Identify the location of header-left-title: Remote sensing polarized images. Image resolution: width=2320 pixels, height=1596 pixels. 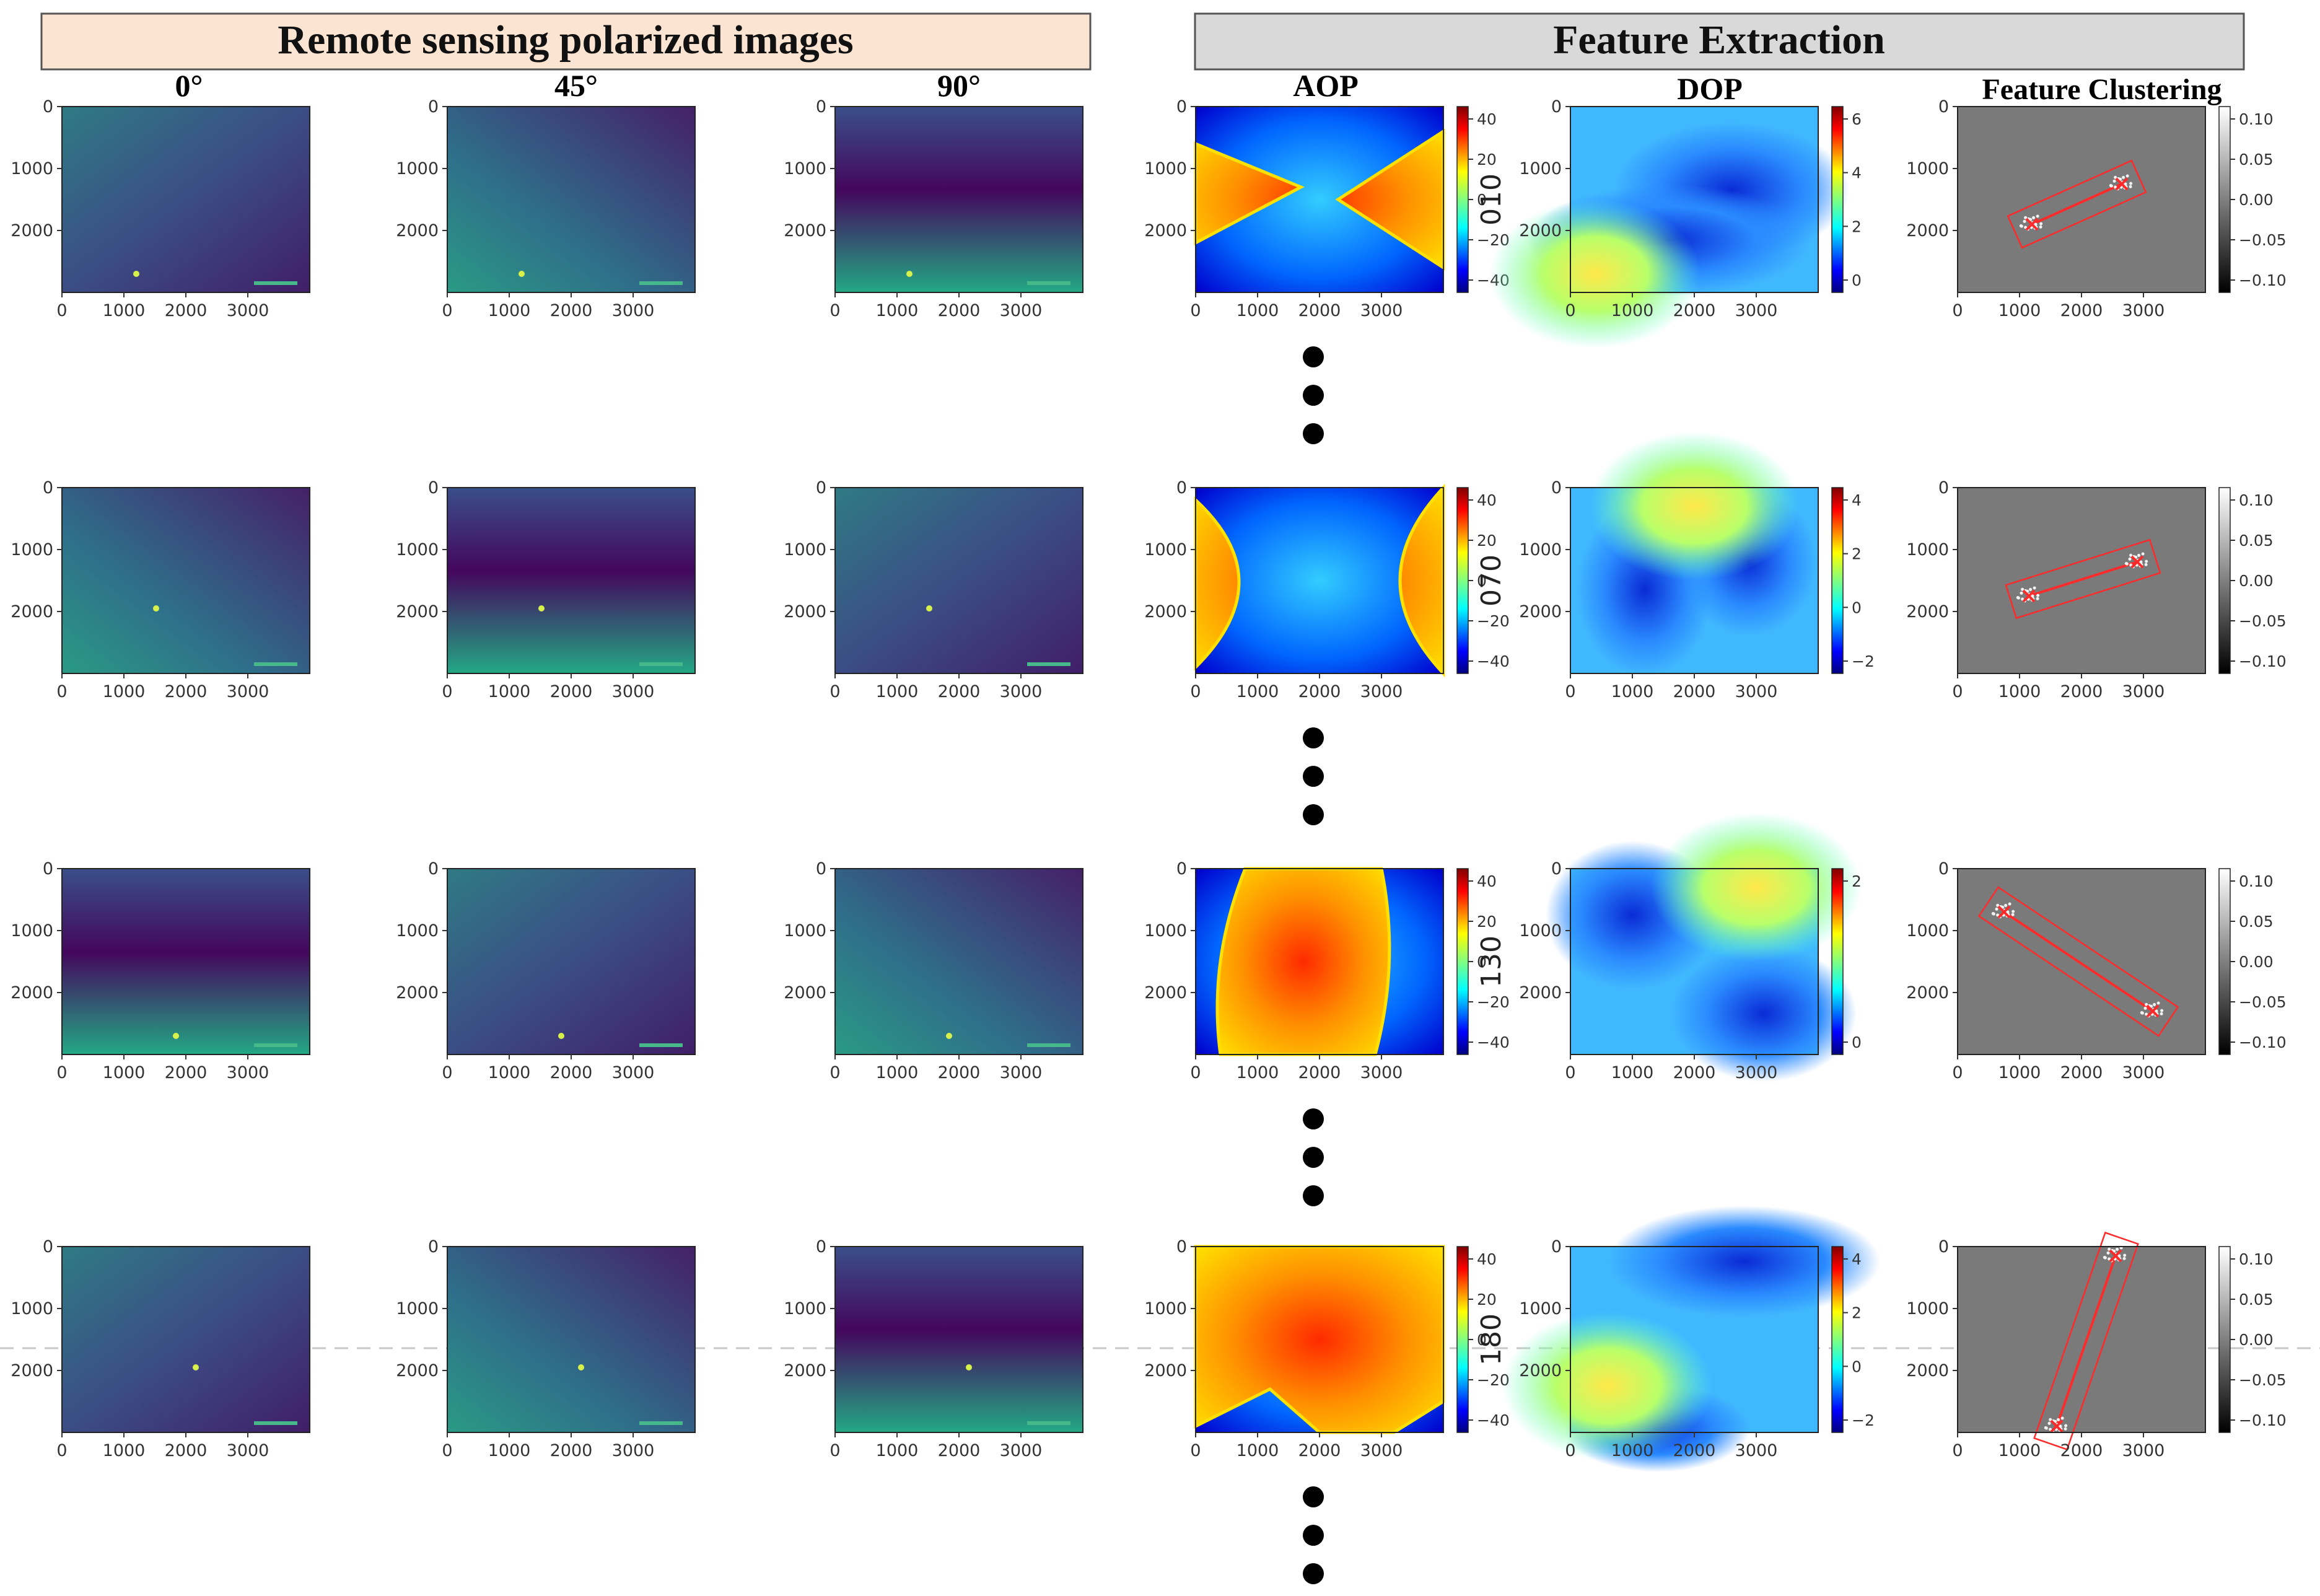
(565, 40).